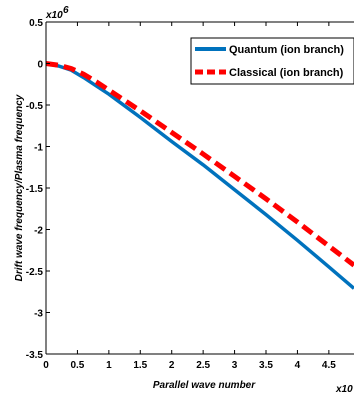 This screenshot has width=354, height=394. What do you see at coordinates (172, 365) in the screenshot?
I see `x-tick-label: 2` at bounding box center [172, 365].